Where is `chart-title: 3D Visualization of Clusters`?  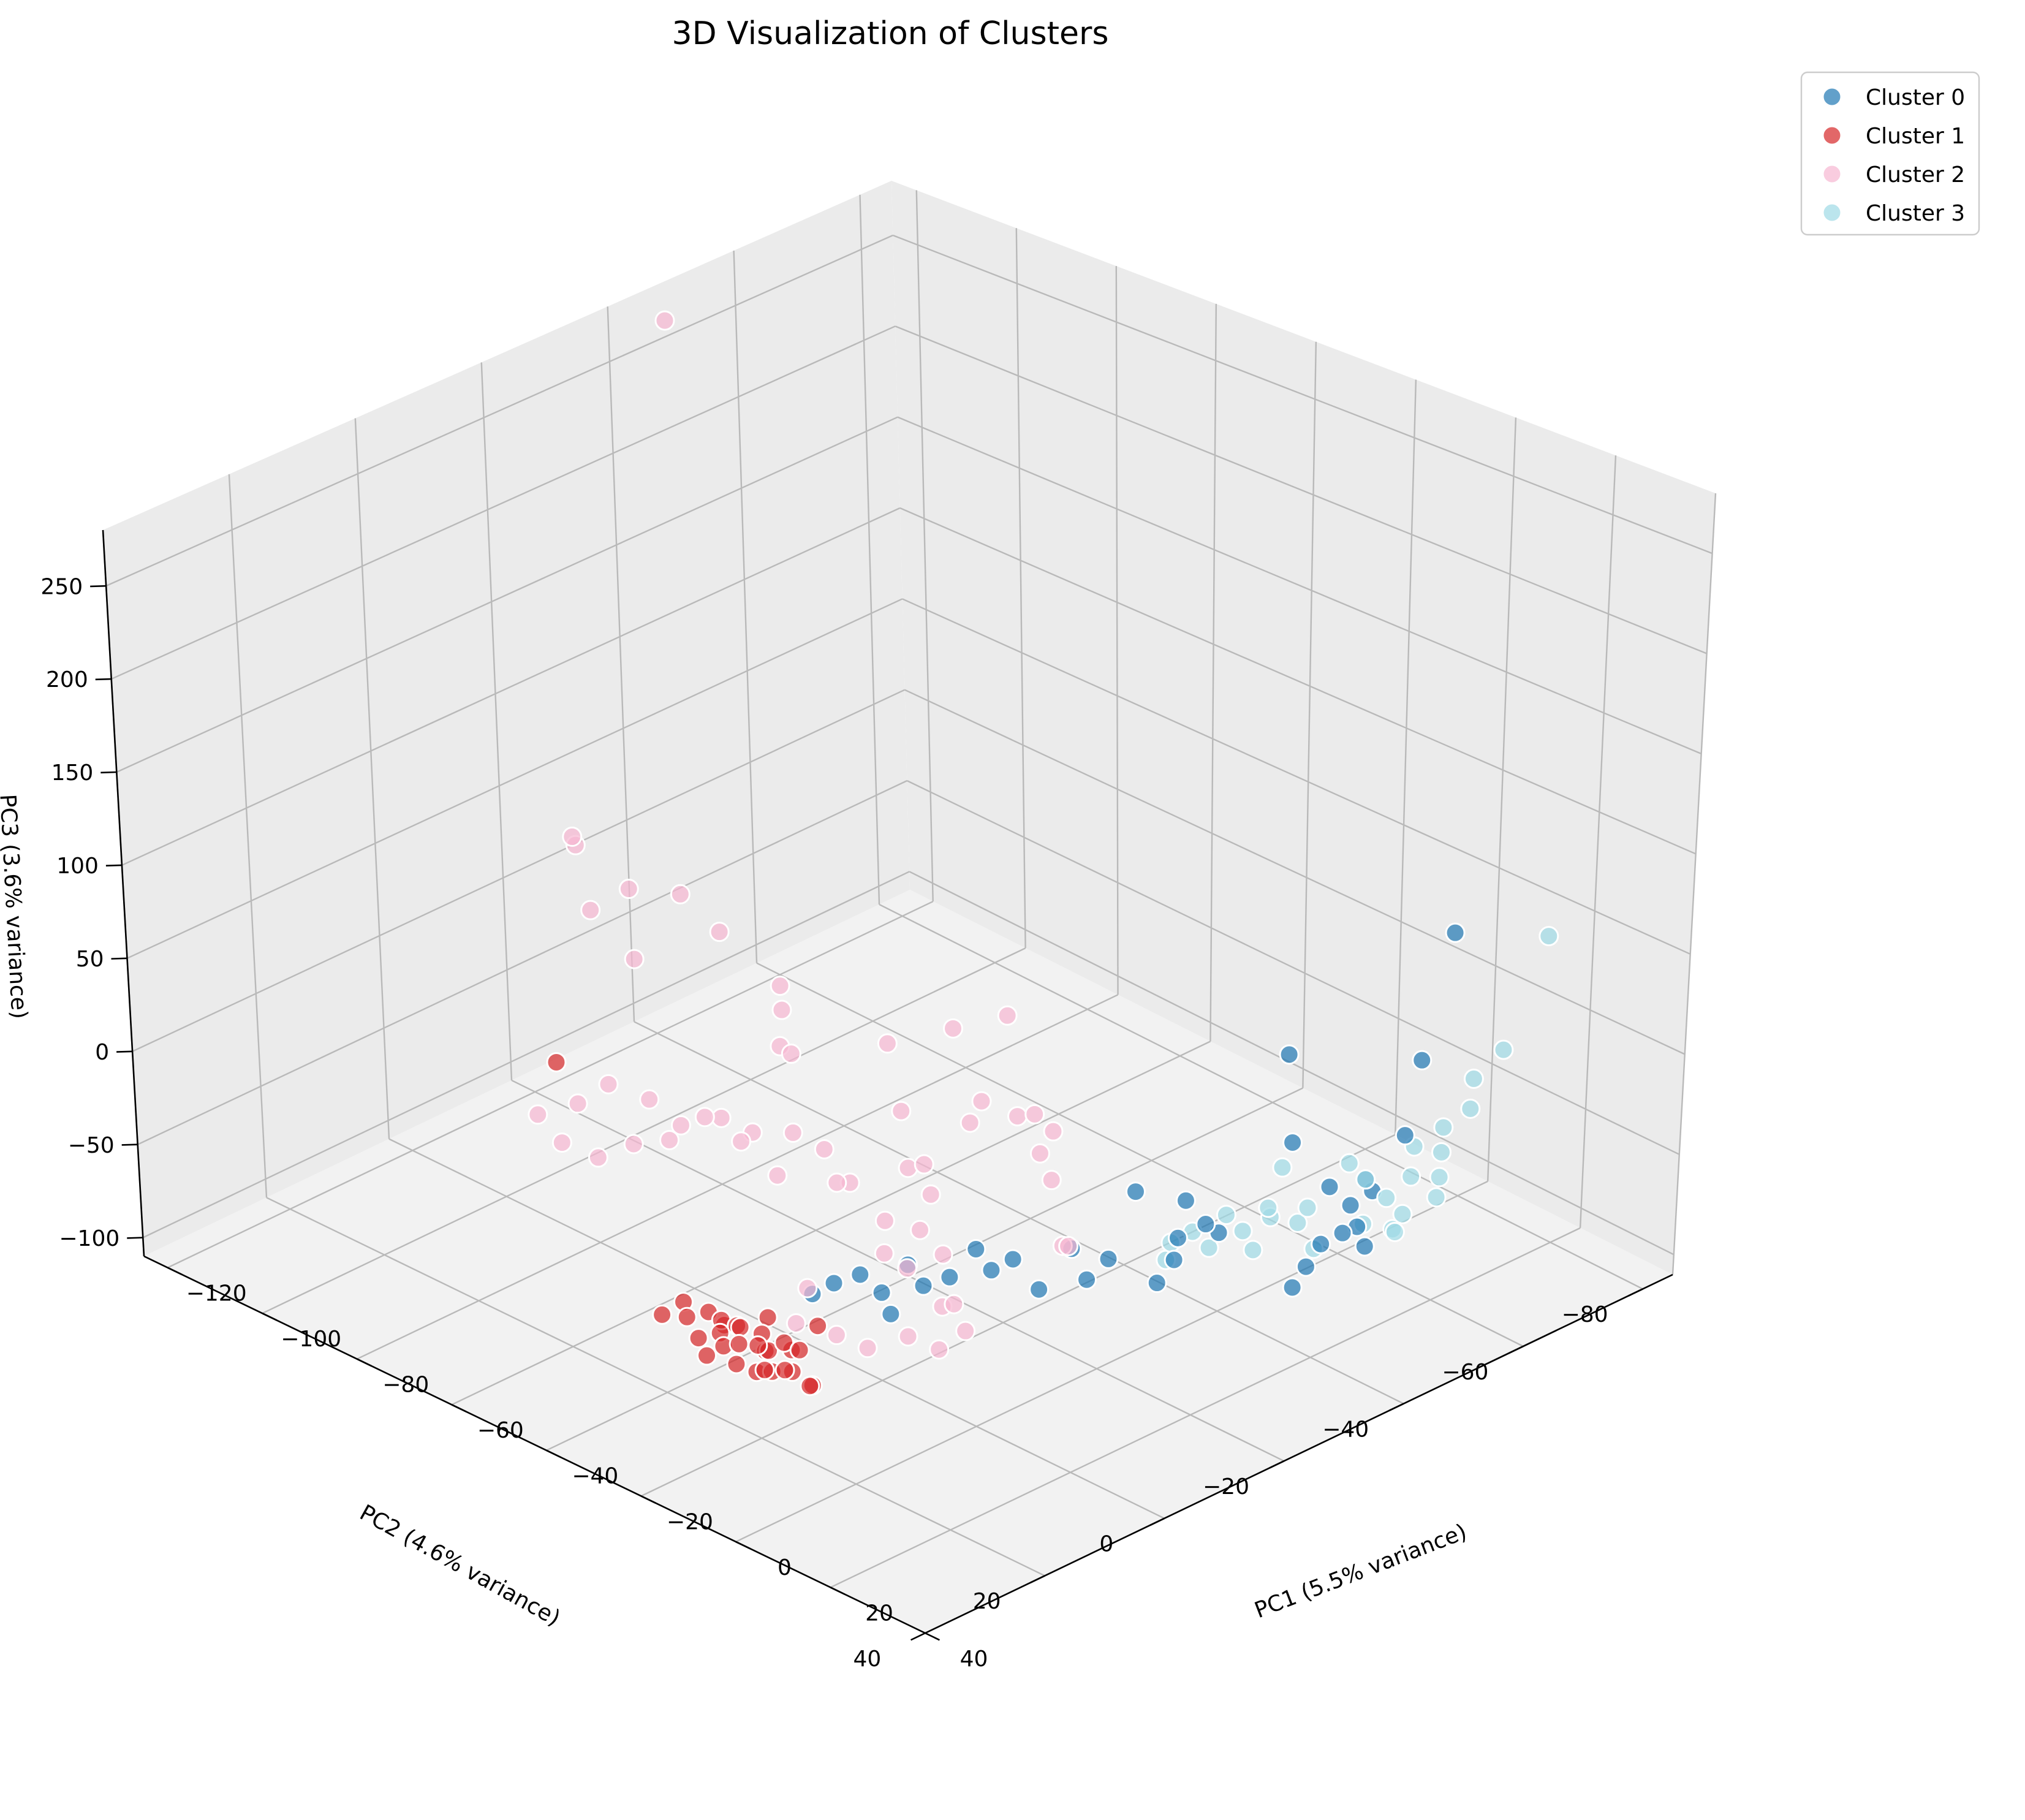
chart-title: 3D Visualization of Clusters is located at coordinates (890, 33).